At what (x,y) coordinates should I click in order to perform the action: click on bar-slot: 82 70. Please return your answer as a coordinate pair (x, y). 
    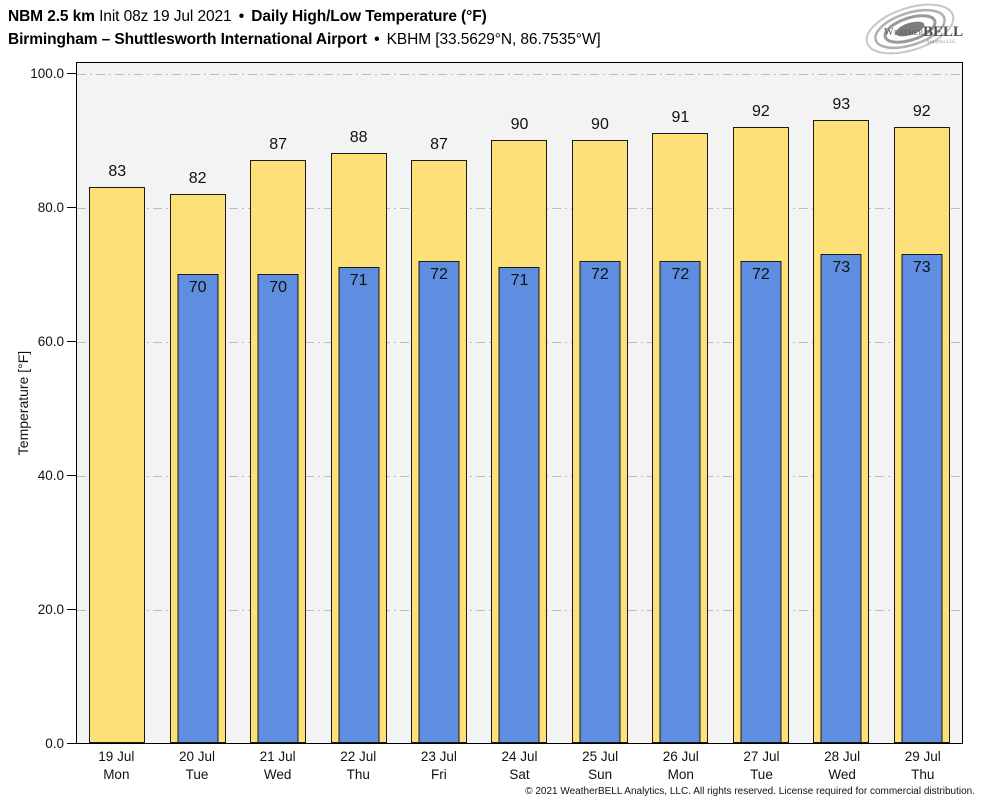
    Looking at the image, I should click on (197, 403).